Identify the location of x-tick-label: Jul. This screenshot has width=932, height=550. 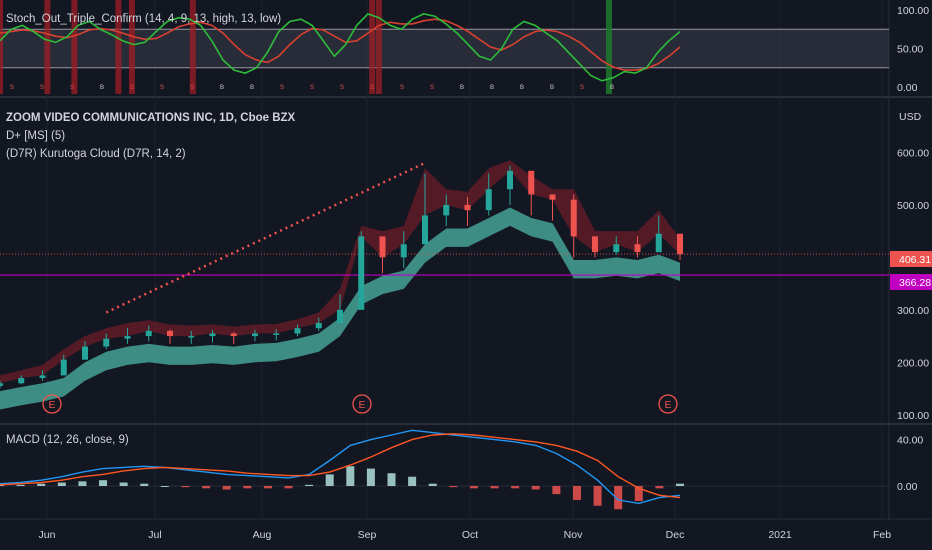
(154, 535).